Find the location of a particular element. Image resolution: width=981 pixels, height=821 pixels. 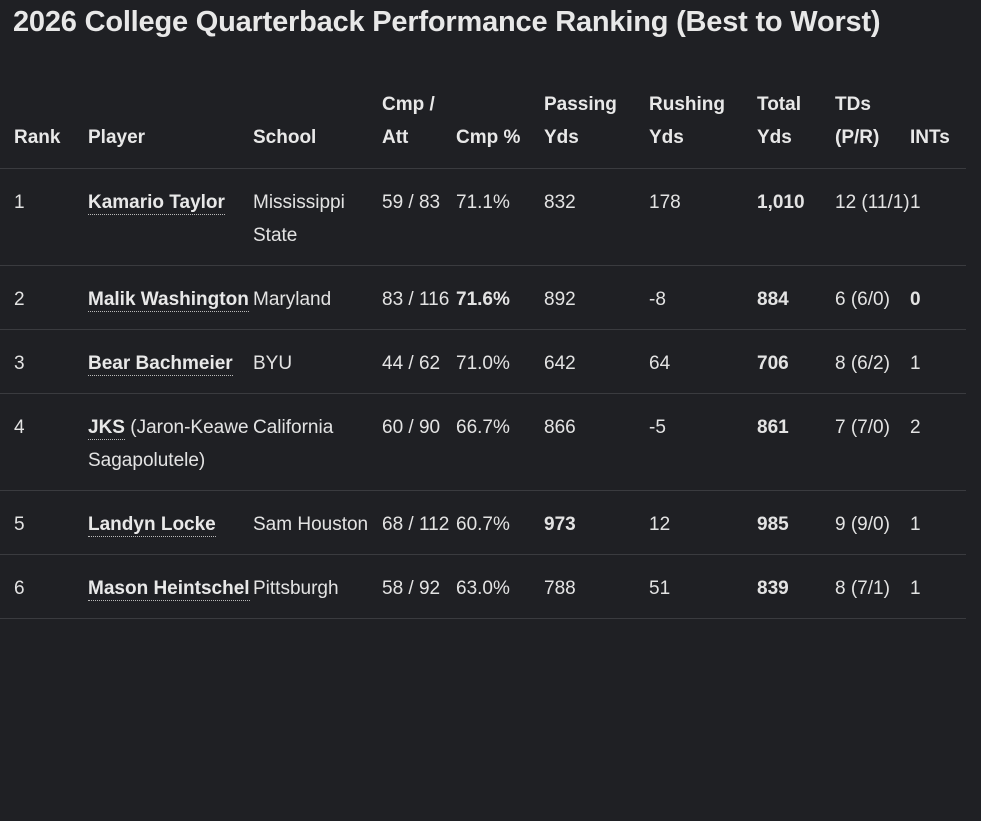

school-cell: Maryland is located at coordinates (317, 297).